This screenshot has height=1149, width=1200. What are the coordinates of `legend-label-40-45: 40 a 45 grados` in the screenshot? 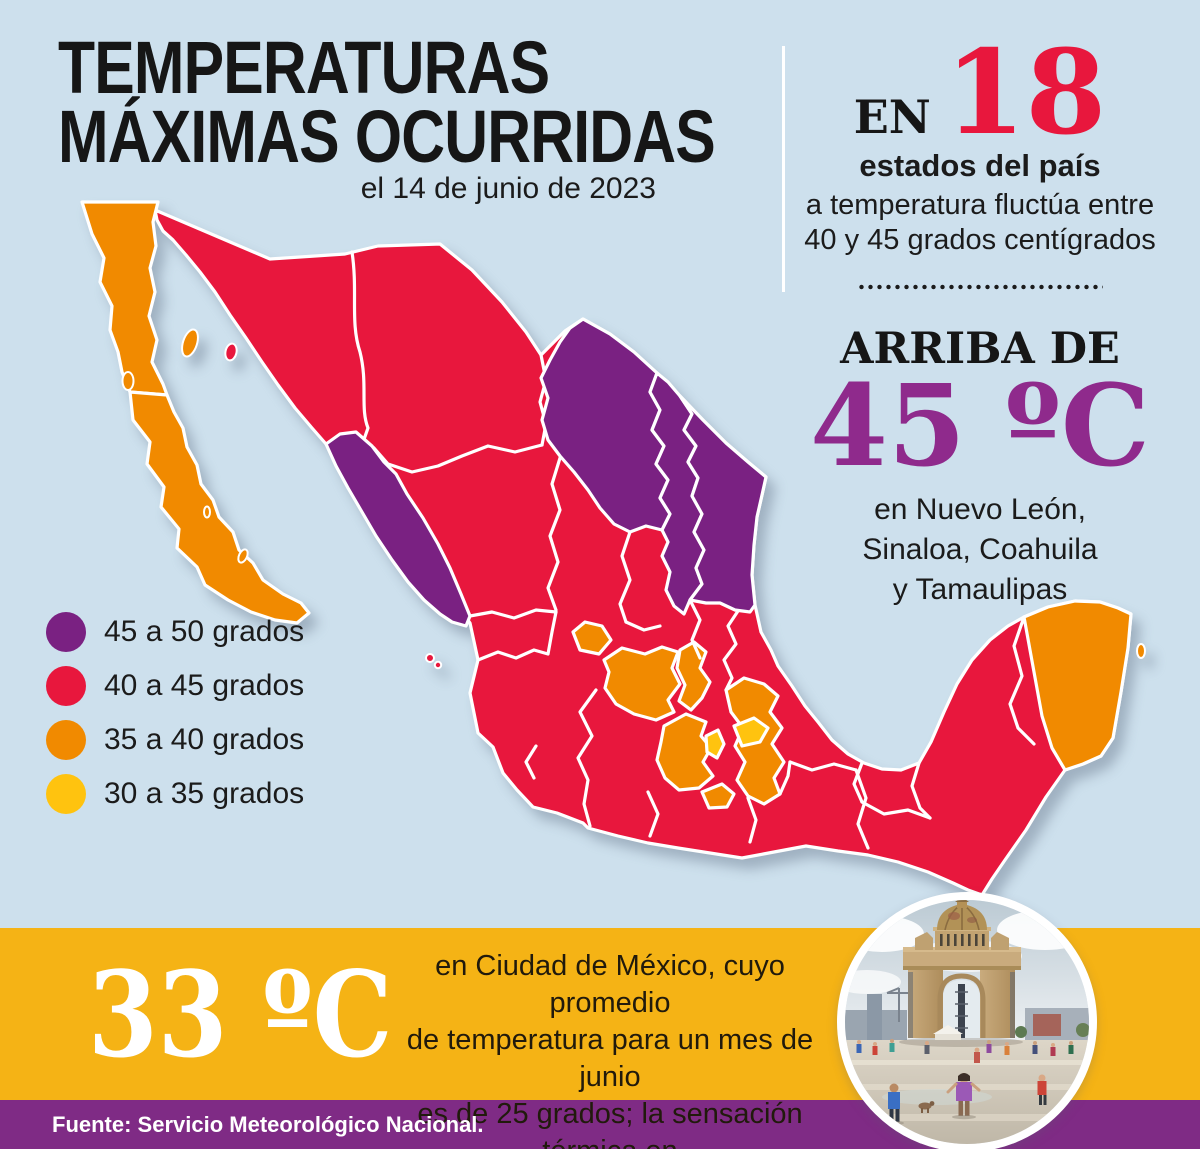 It's located at (204, 685).